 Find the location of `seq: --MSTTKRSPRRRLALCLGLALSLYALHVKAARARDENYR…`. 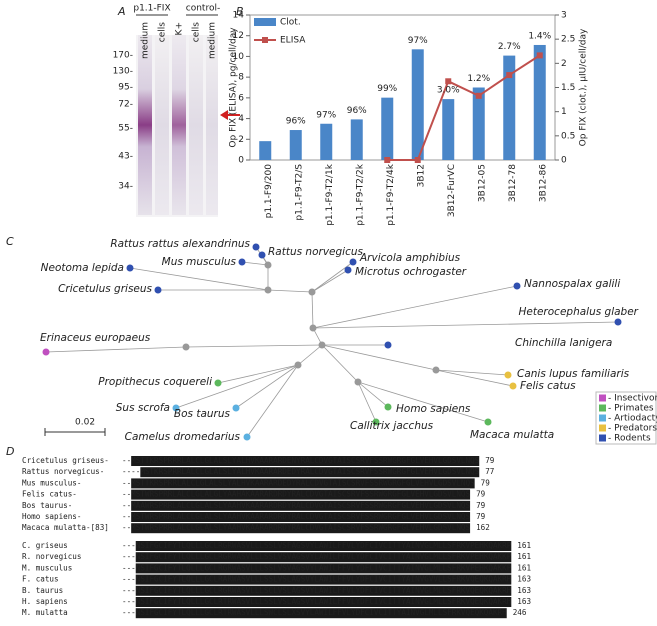

seq: --MSTTKRSPRRRLALCLGLALSLYALHVKAARARDENYR… is located at coordinates (301, 460).